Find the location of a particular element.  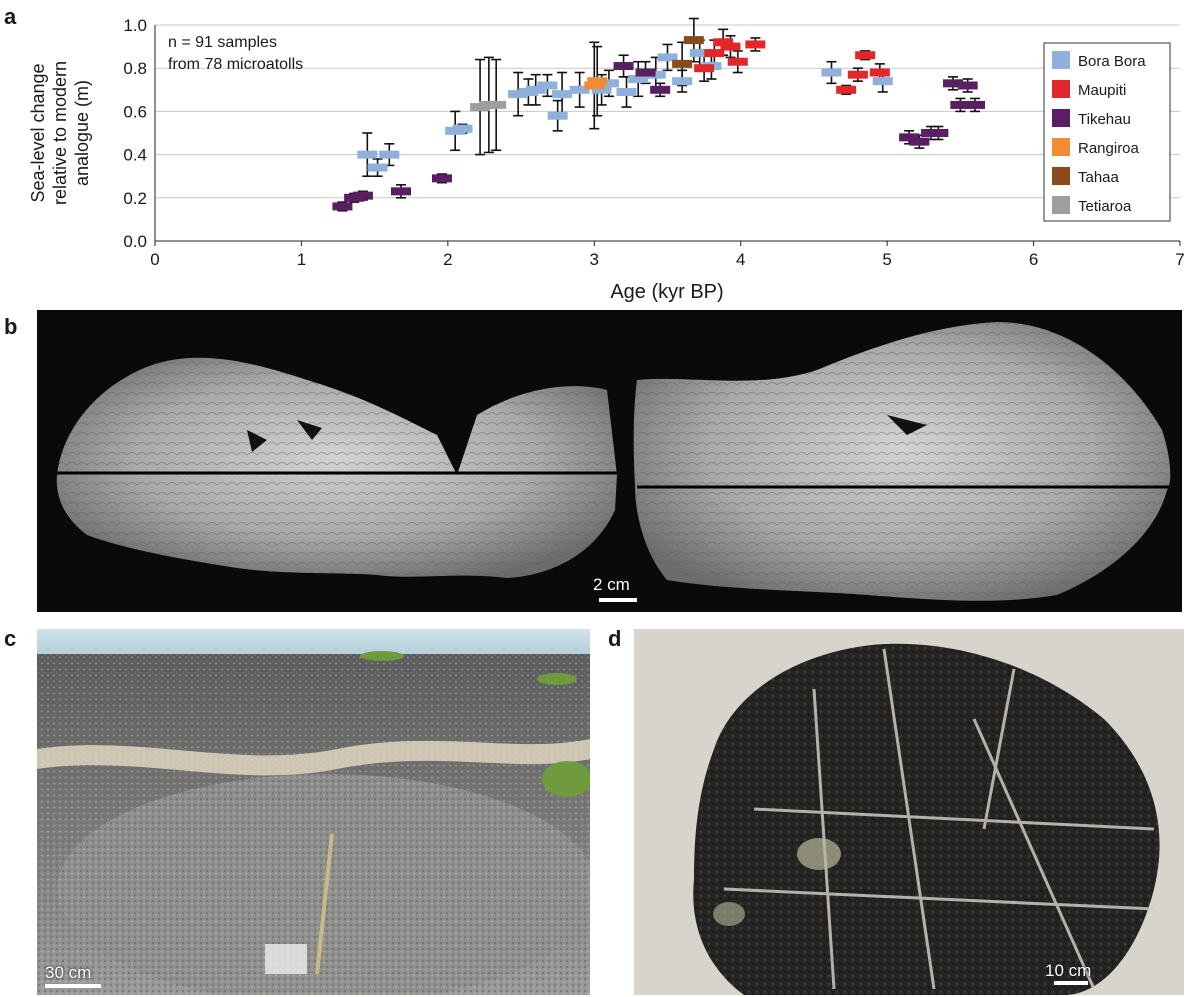

y-axis-label-line3: analogue (m) is located at coordinates (82, 133).